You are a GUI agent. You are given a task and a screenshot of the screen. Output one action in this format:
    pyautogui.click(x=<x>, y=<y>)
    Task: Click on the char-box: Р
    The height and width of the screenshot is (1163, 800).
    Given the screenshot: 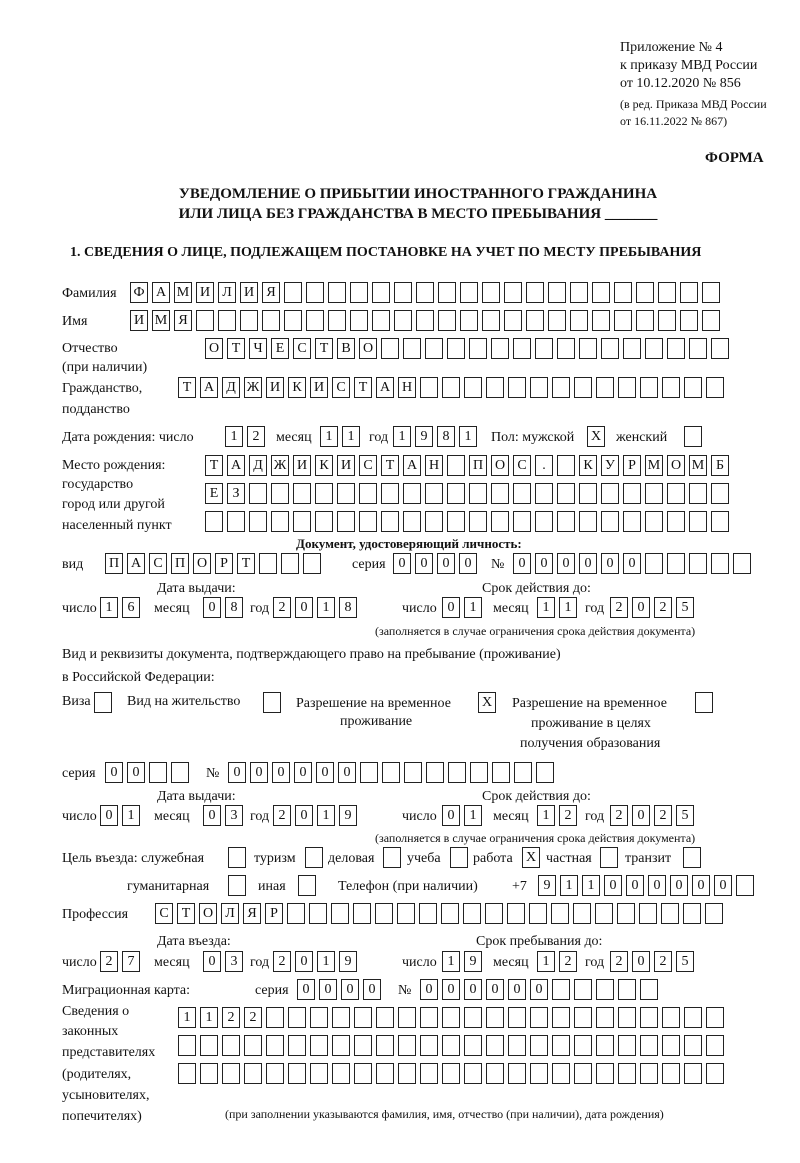 What is the action you would take?
    pyautogui.click(x=224, y=563)
    